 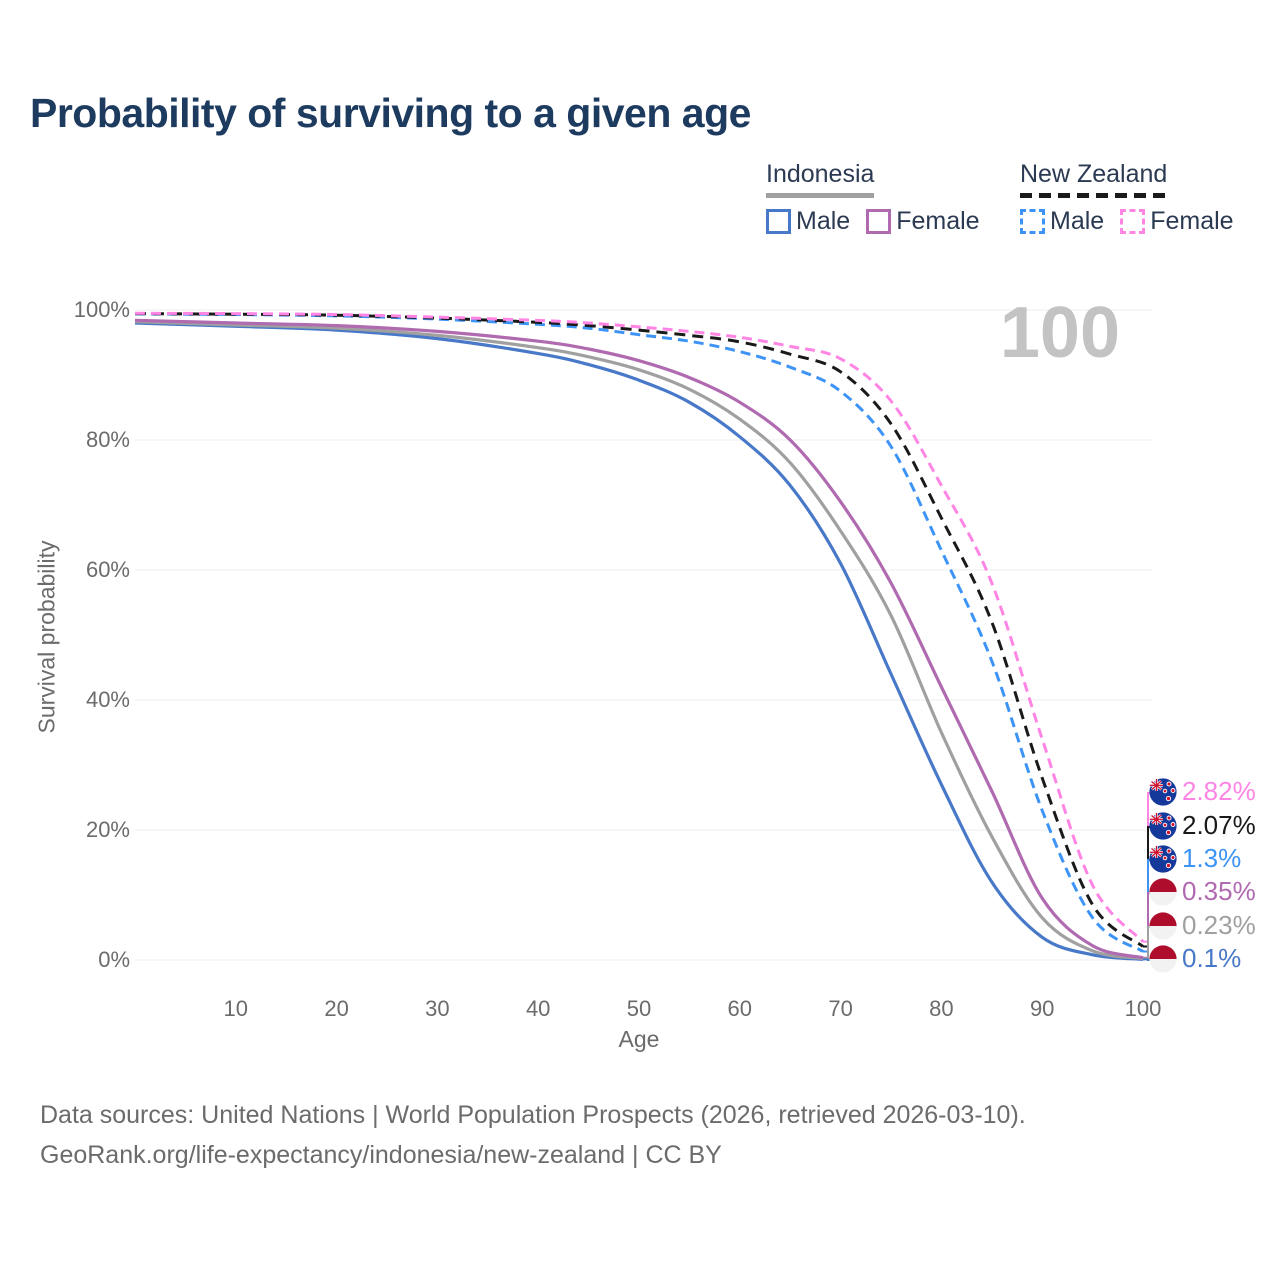 What do you see at coordinates (336, 1008) in the screenshot?
I see `x-tick-20: 20` at bounding box center [336, 1008].